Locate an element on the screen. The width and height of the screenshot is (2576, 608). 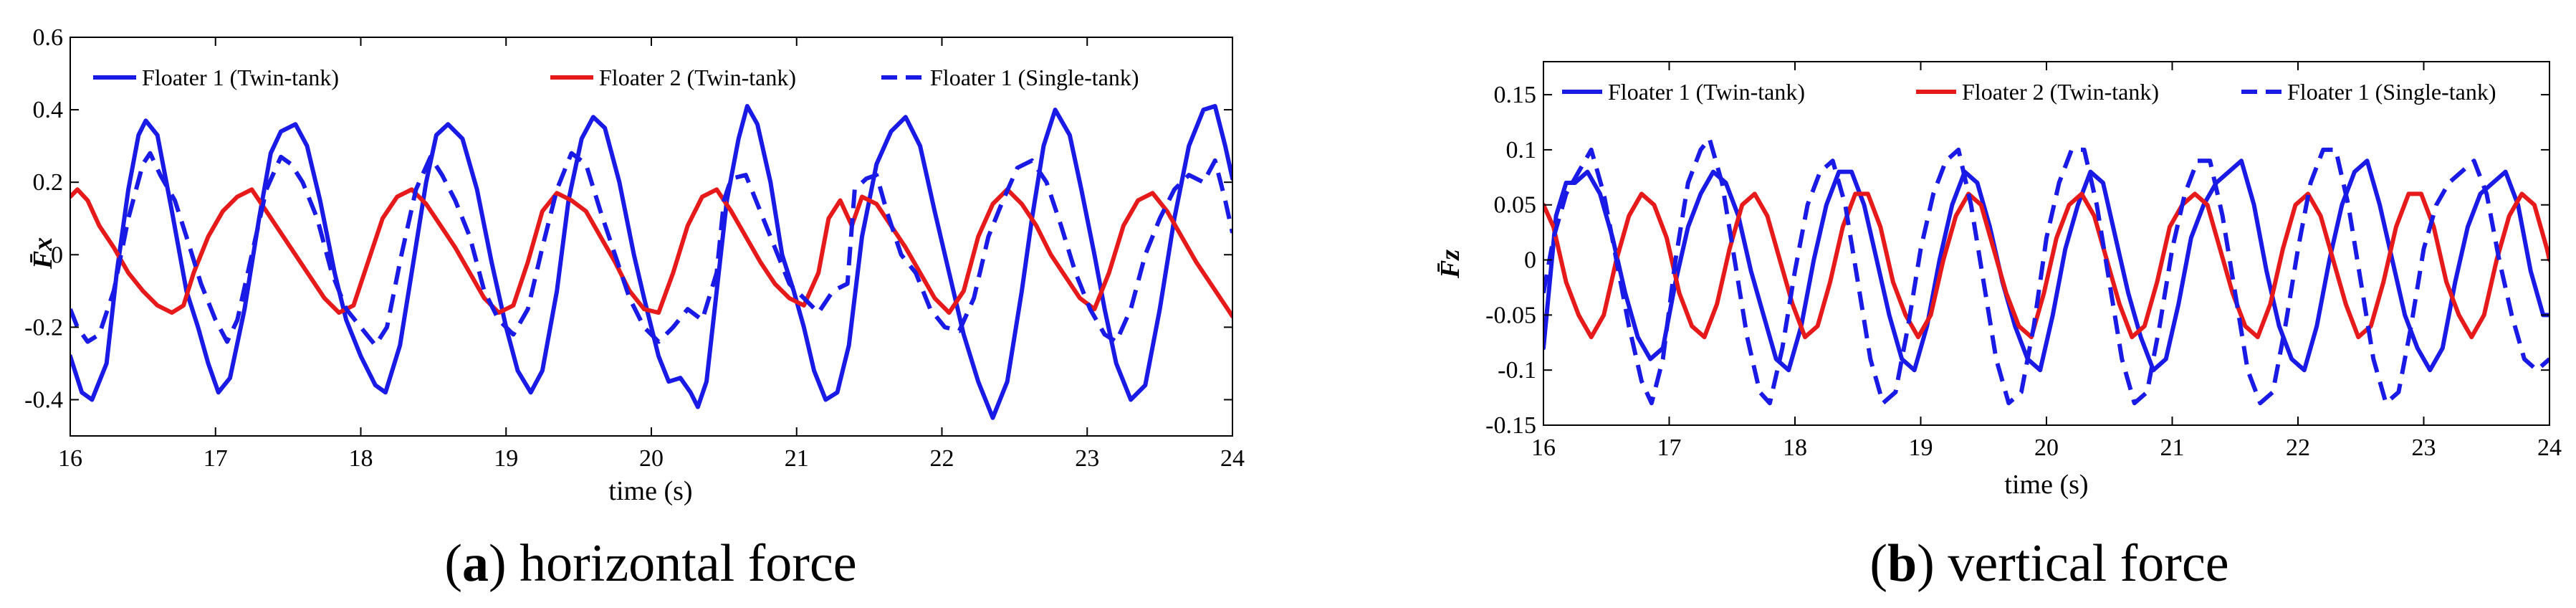
panel-b-ytick-label-0: -0.15 is located at coordinates (1510, 425).